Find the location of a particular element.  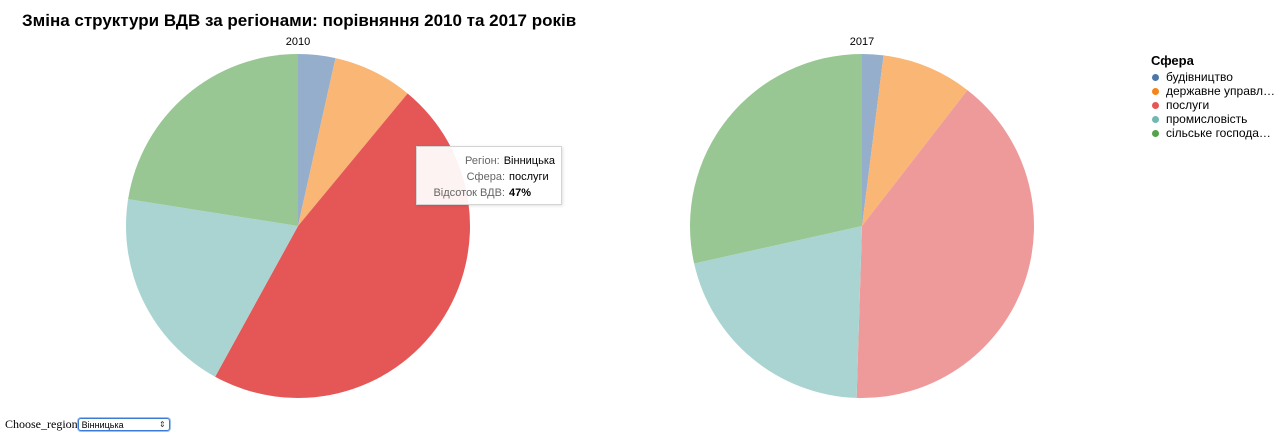

legend-item-construction: будівництво is located at coordinates (1213, 77).